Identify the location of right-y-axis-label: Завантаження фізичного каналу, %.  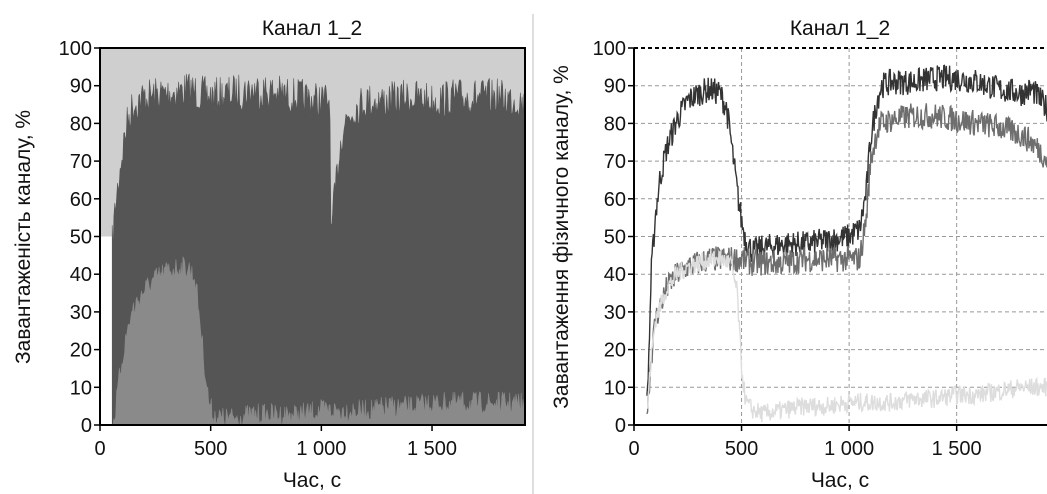
(561, 237).